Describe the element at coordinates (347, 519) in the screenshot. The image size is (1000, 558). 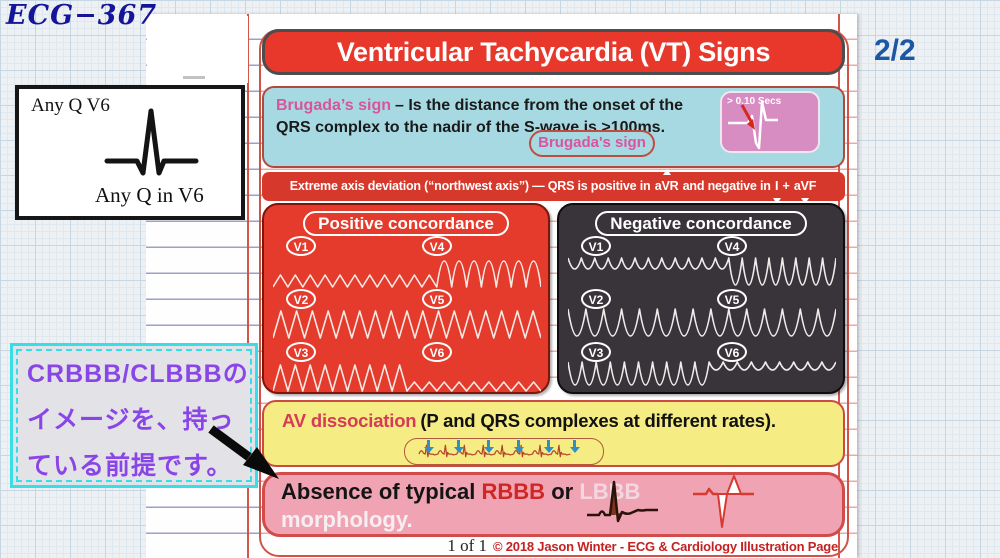
I see `absence-line2: morphology.` at that location.